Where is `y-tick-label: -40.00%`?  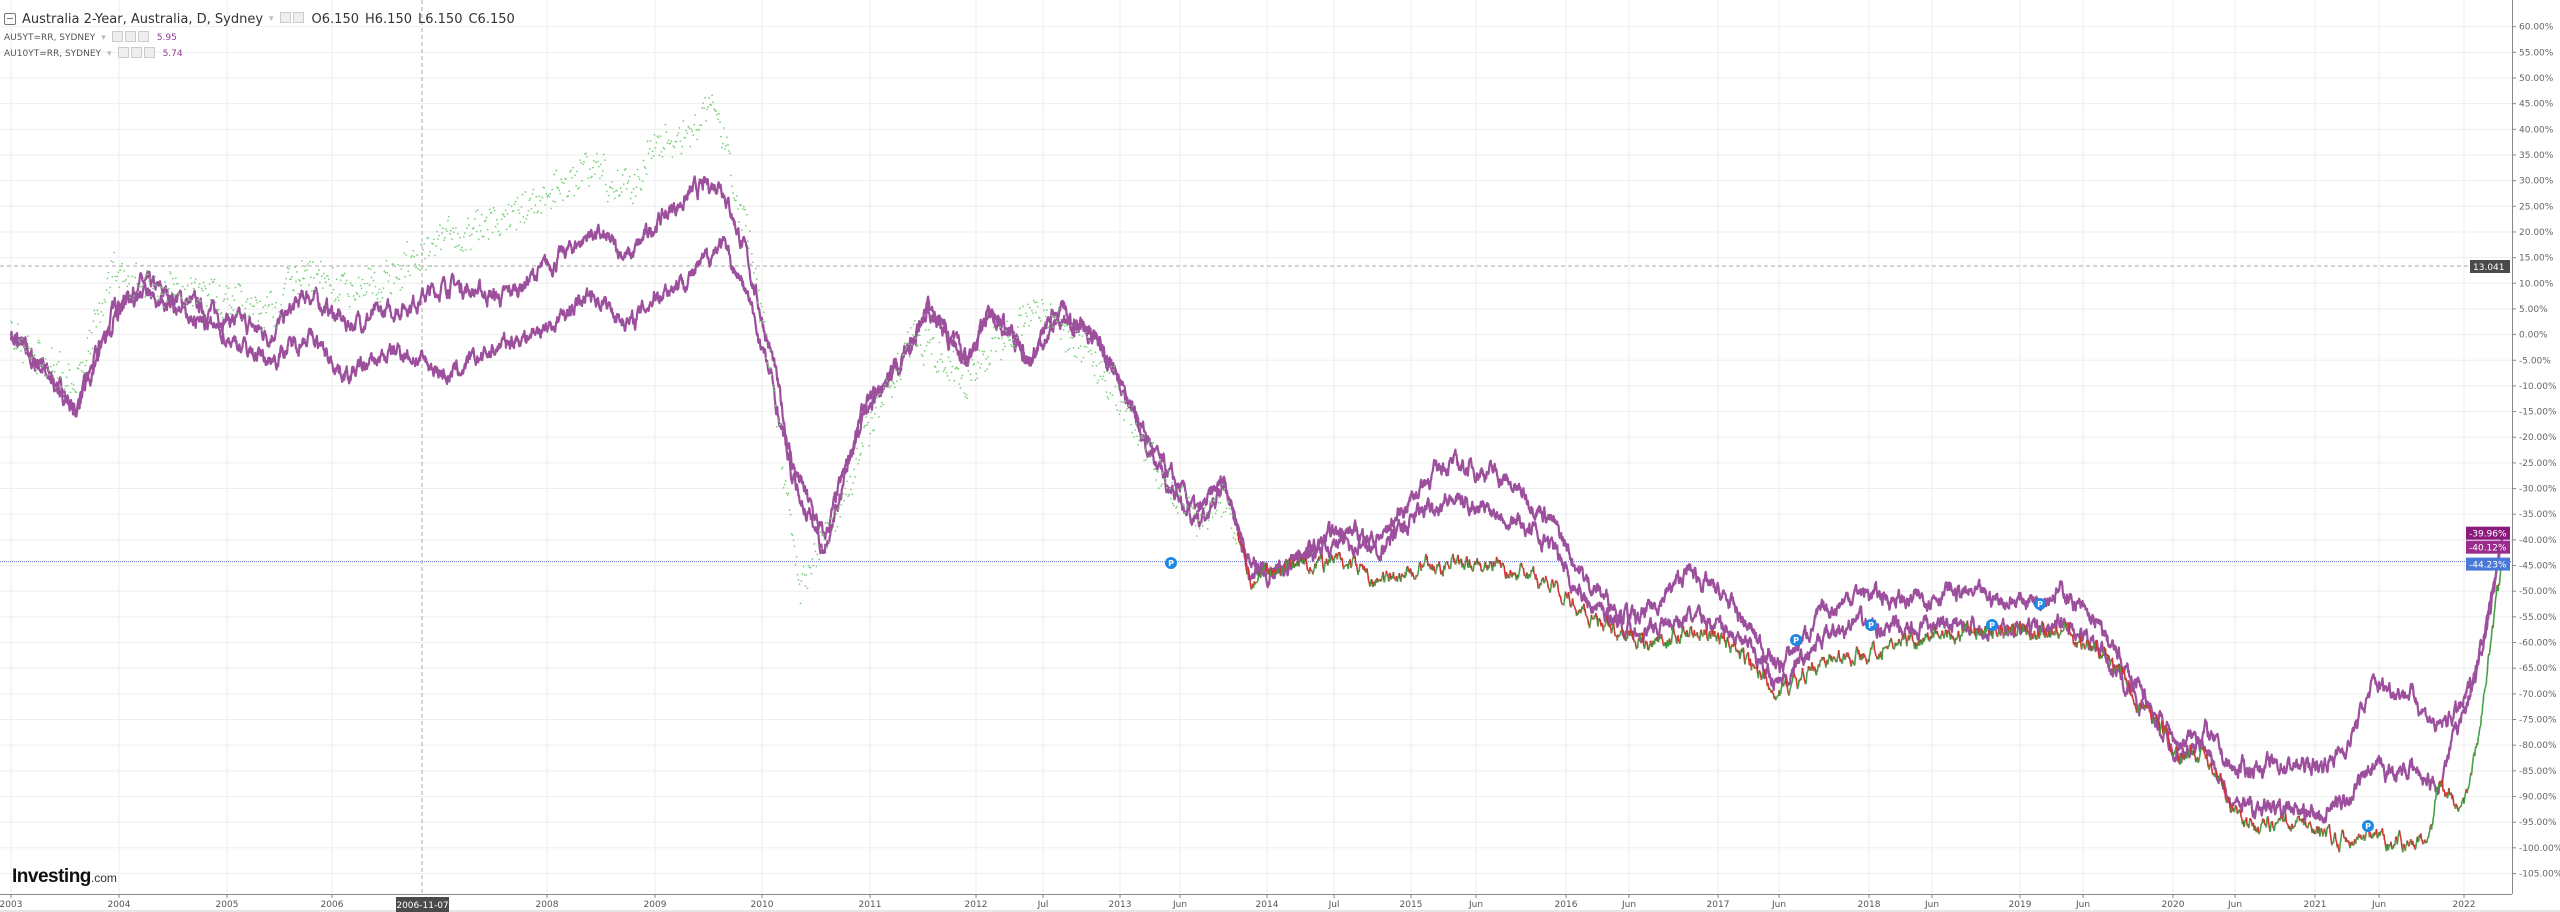
y-tick-label: -40.00% is located at coordinates (2538, 541).